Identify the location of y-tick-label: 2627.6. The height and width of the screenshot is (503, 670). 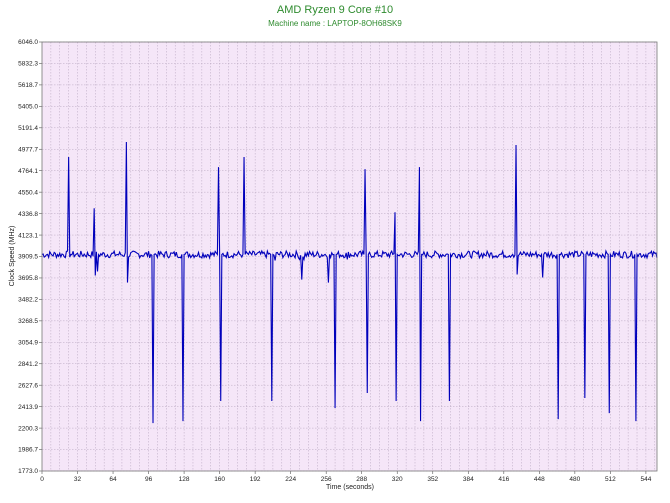
(28, 385).